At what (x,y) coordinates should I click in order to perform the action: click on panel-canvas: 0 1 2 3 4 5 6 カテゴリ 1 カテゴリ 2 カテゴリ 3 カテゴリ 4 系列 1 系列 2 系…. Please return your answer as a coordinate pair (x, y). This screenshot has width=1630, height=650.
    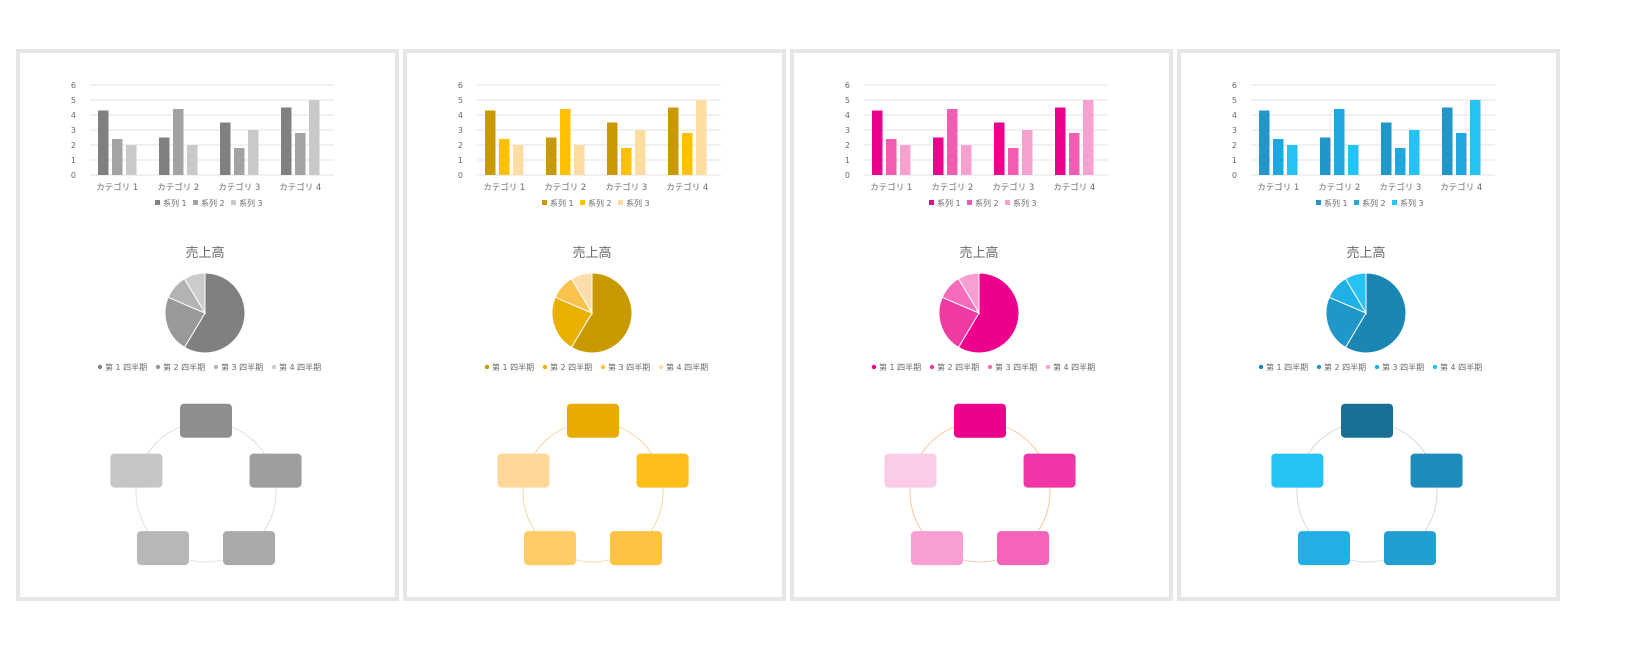
    Looking at the image, I should click on (1363, 323).